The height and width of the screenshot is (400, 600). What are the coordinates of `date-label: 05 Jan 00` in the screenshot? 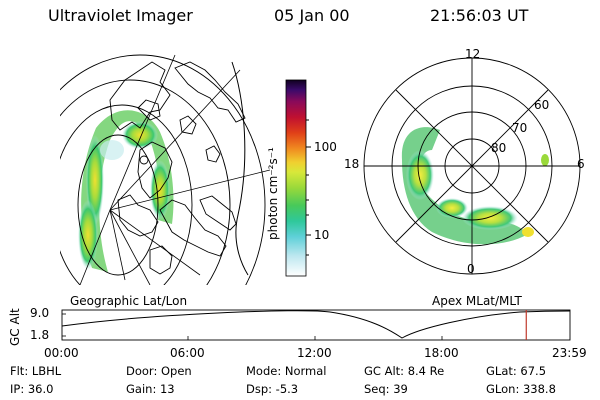 It's located at (312, 15).